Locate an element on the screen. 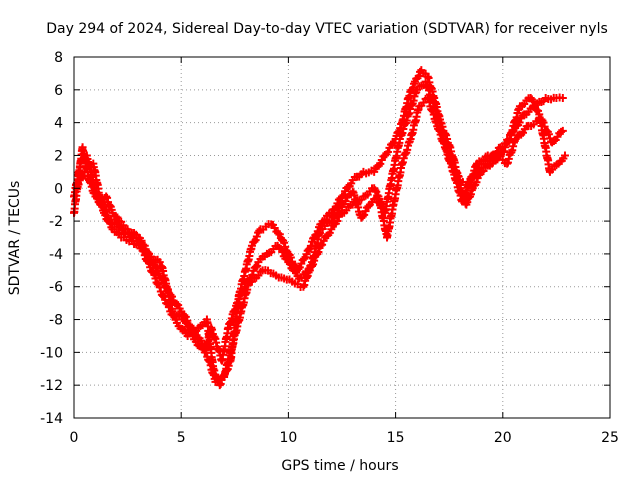 The height and width of the screenshot is (480, 640). x-tick-label: 0 is located at coordinates (74, 438).